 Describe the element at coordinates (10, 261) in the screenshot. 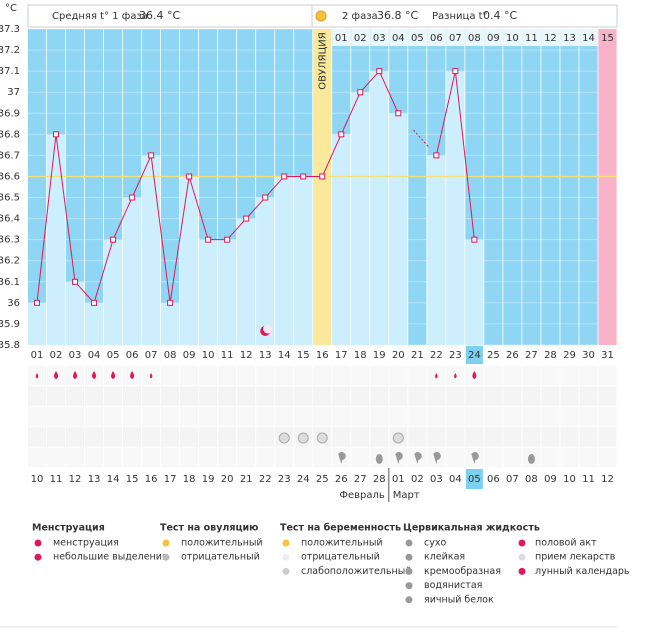

I see `y-tick-label: 36.2` at that location.